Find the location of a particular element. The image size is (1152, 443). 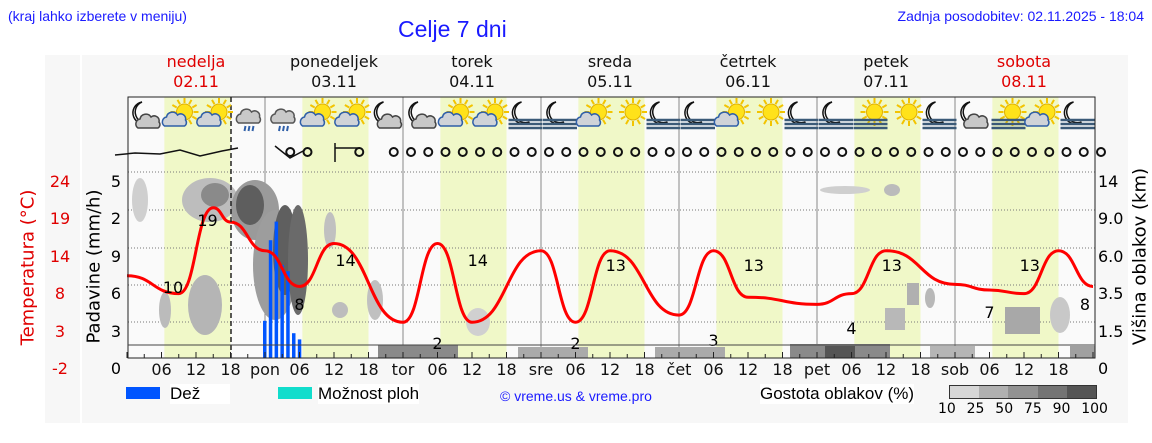

rain-legend-label: Dež is located at coordinates (200, 394).